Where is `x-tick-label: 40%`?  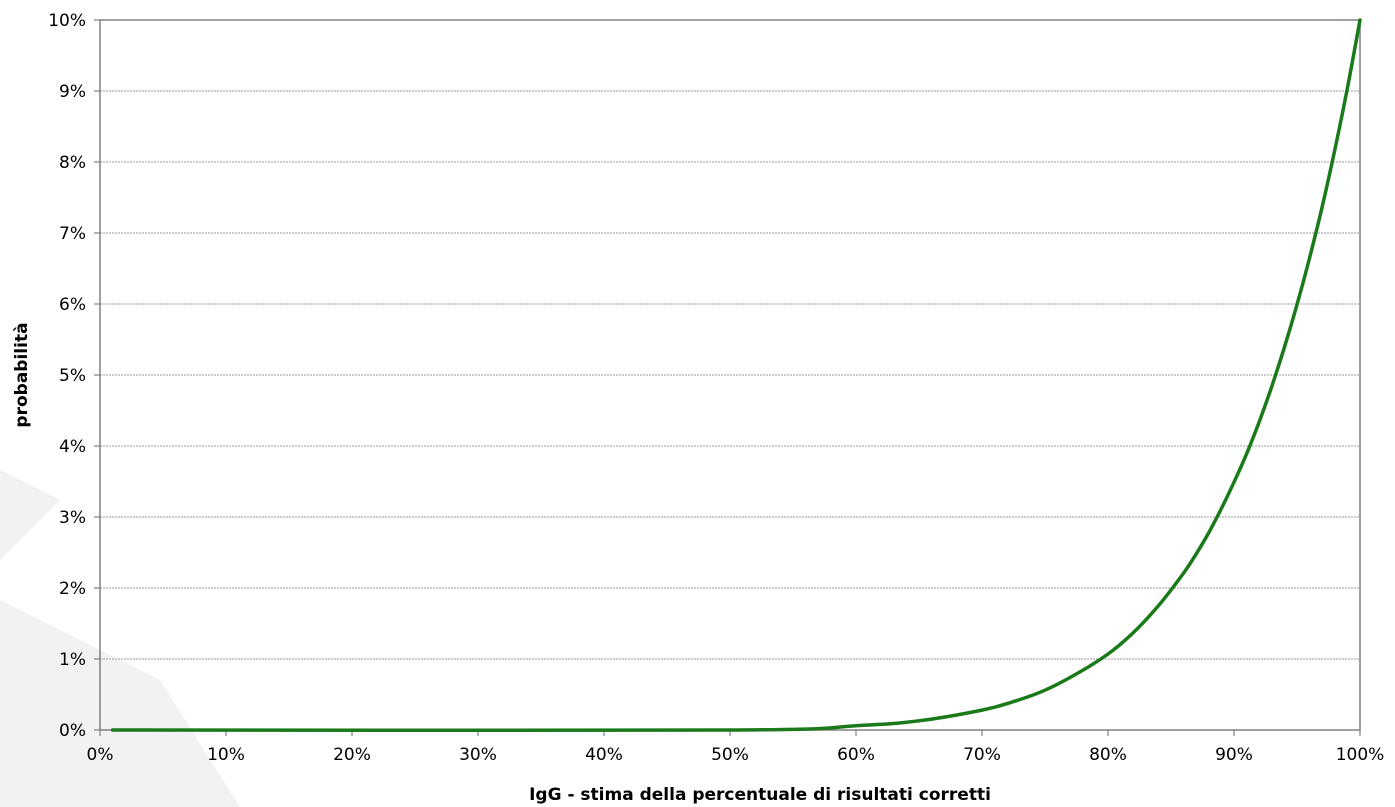 x-tick-label: 40% is located at coordinates (604, 755).